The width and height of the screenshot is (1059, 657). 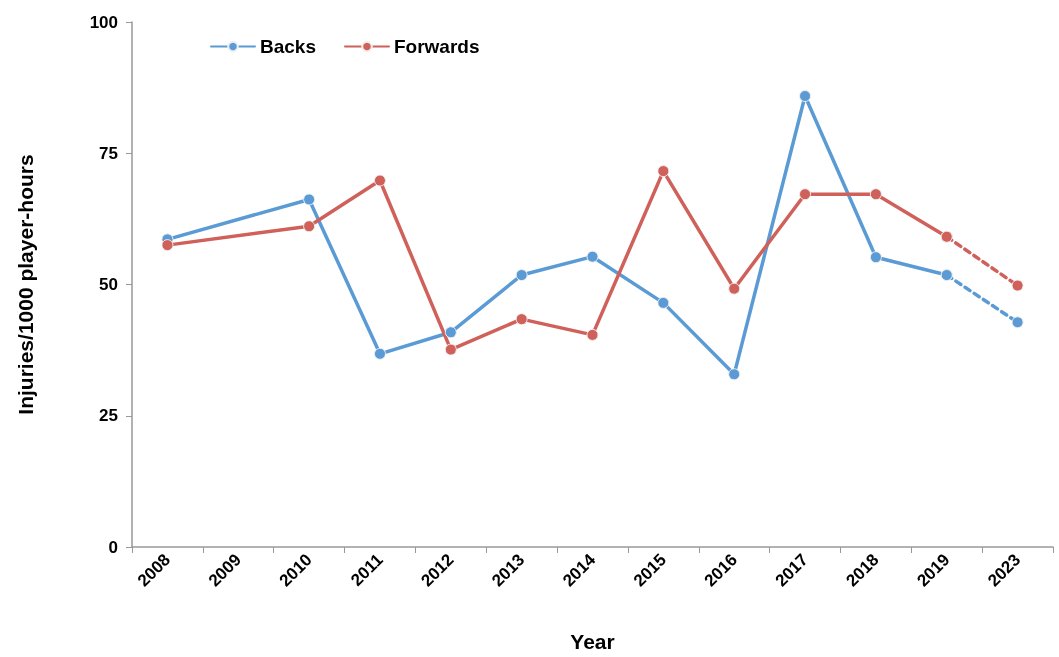 What do you see at coordinates (113, 547) in the screenshot?
I see `y-tick-label: 0` at bounding box center [113, 547].